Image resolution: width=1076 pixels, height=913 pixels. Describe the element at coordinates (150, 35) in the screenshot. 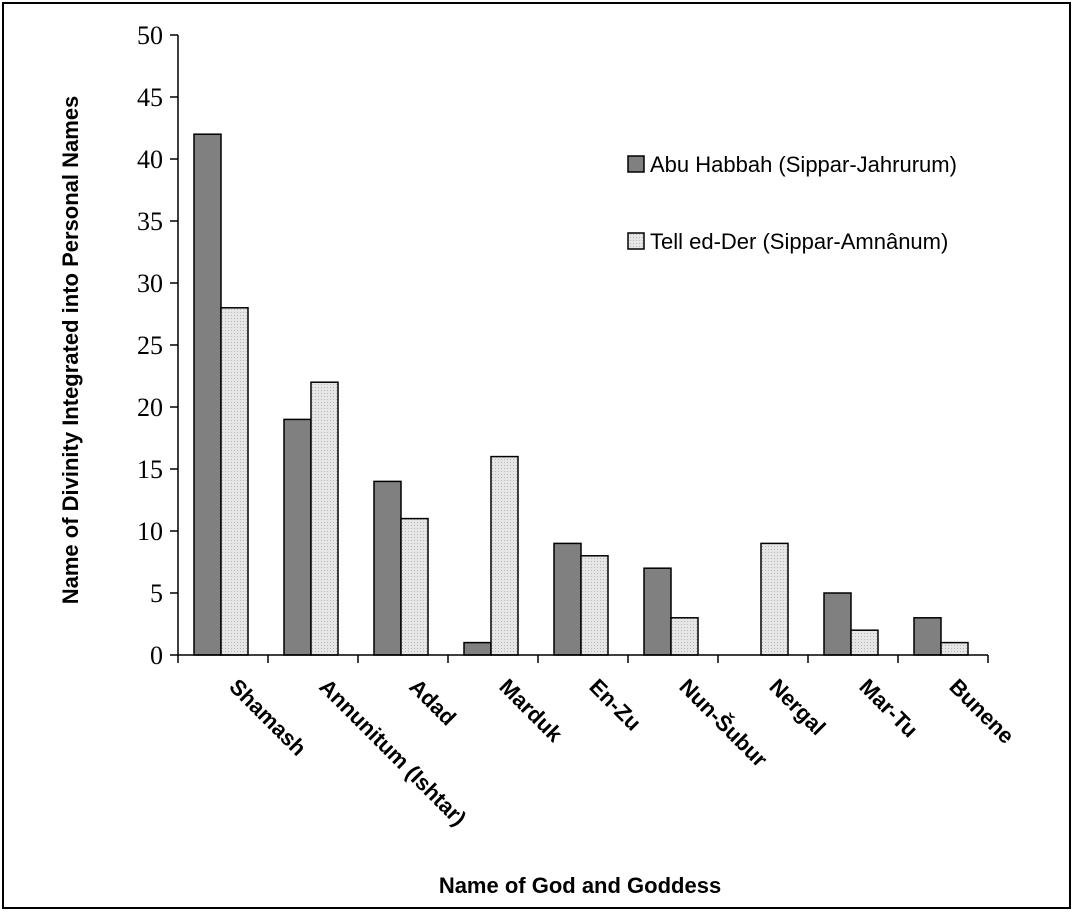

I see `y-tick-label: 50` at that location.